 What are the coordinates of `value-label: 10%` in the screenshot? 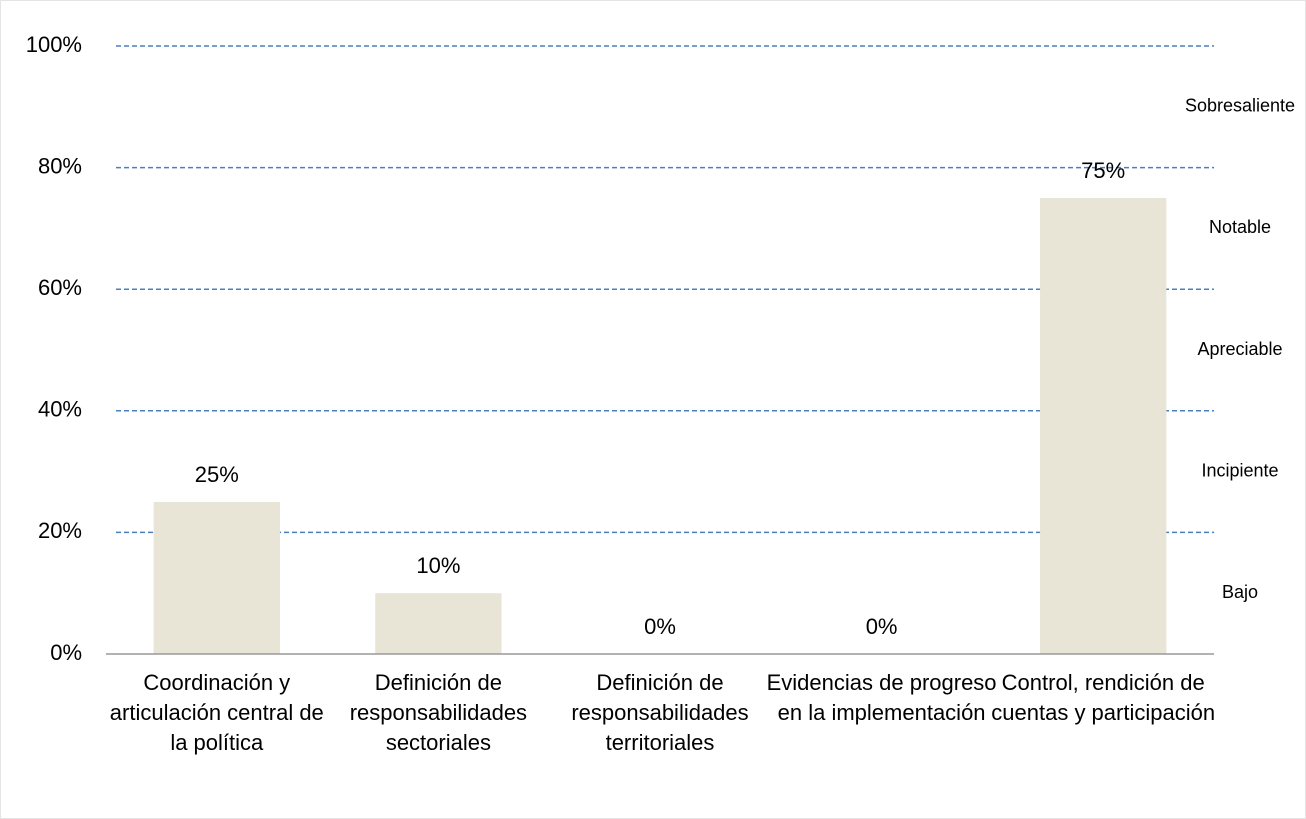 It's located at (438, 565).